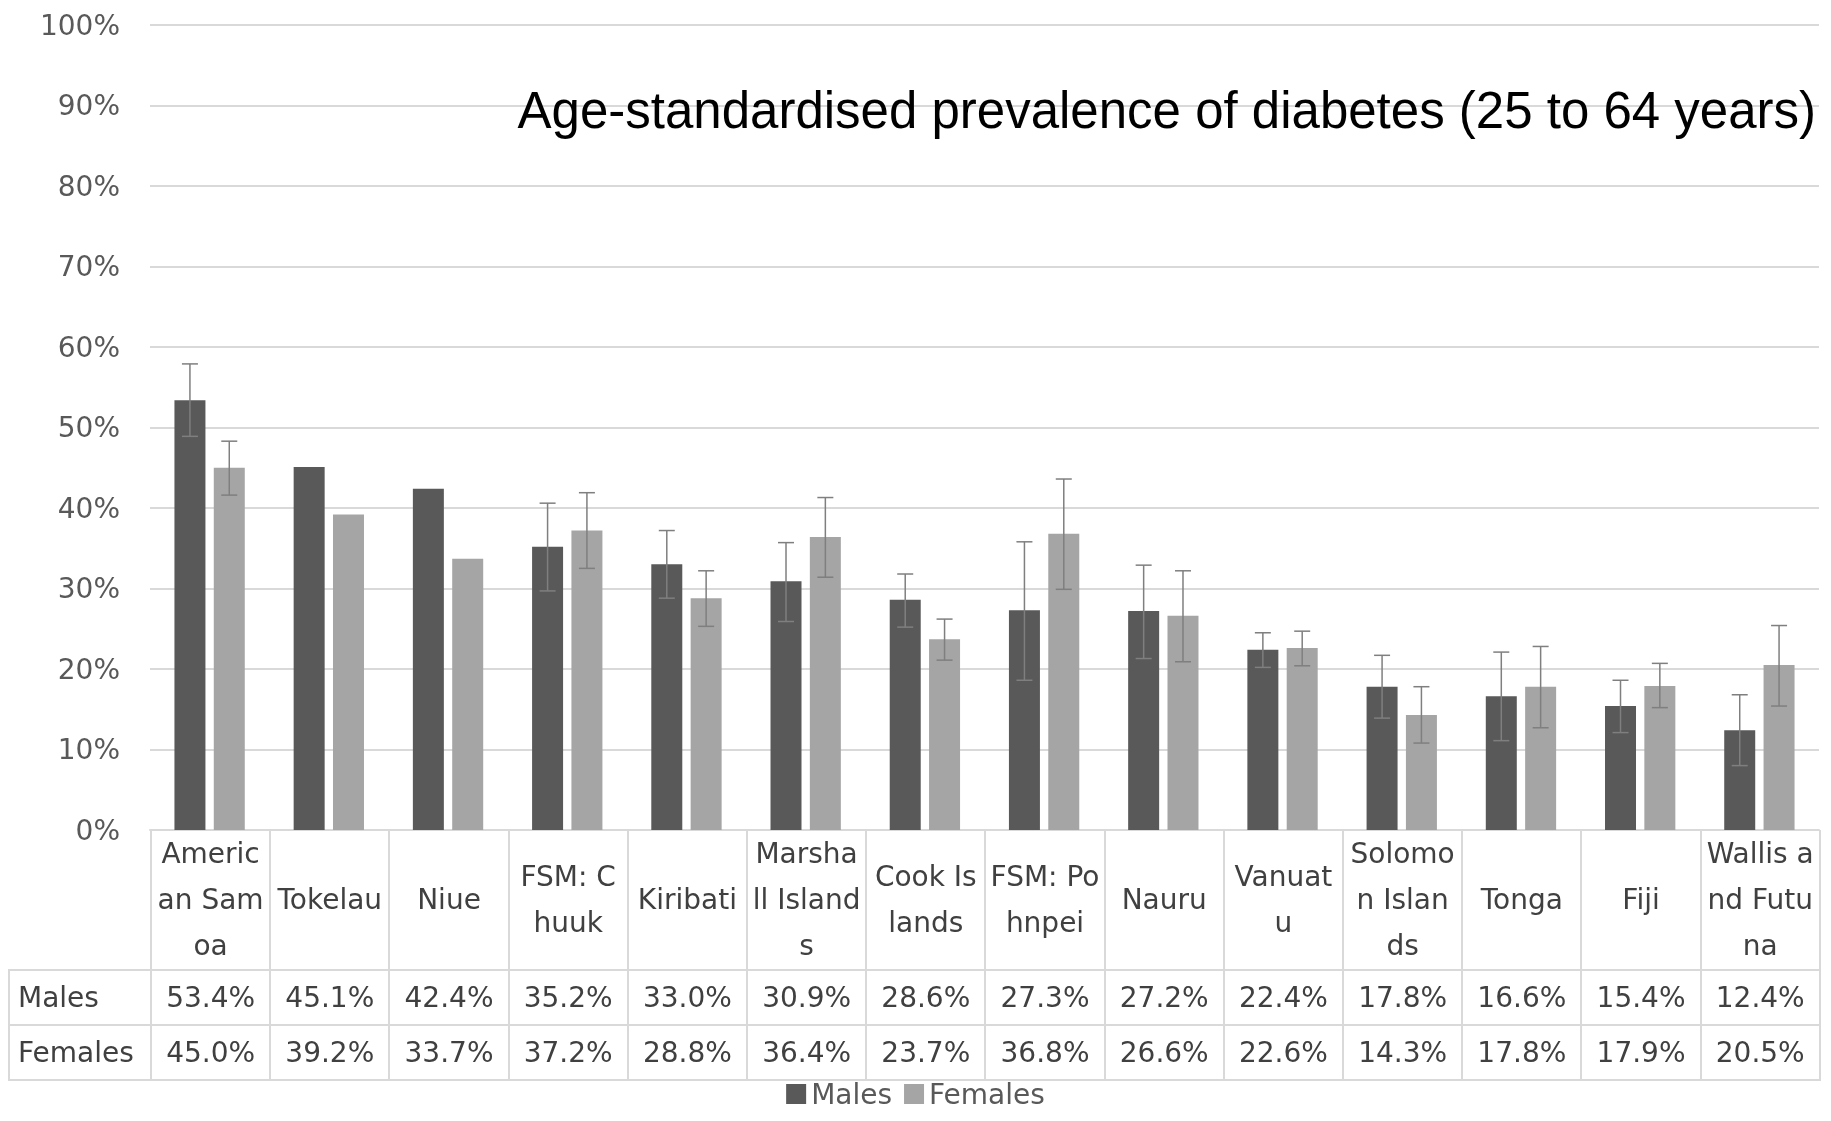 The width and height of the screenshot is (1831, 1121). I want to click on data-label: 42.4%, so click(449, 997).